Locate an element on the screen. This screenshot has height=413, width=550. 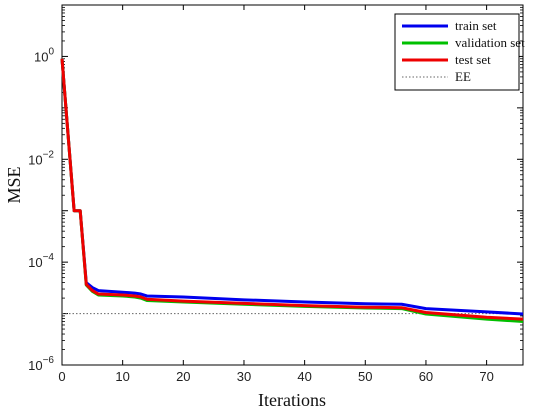
x-tick-label: 60 is located at coordinates (426, 376).